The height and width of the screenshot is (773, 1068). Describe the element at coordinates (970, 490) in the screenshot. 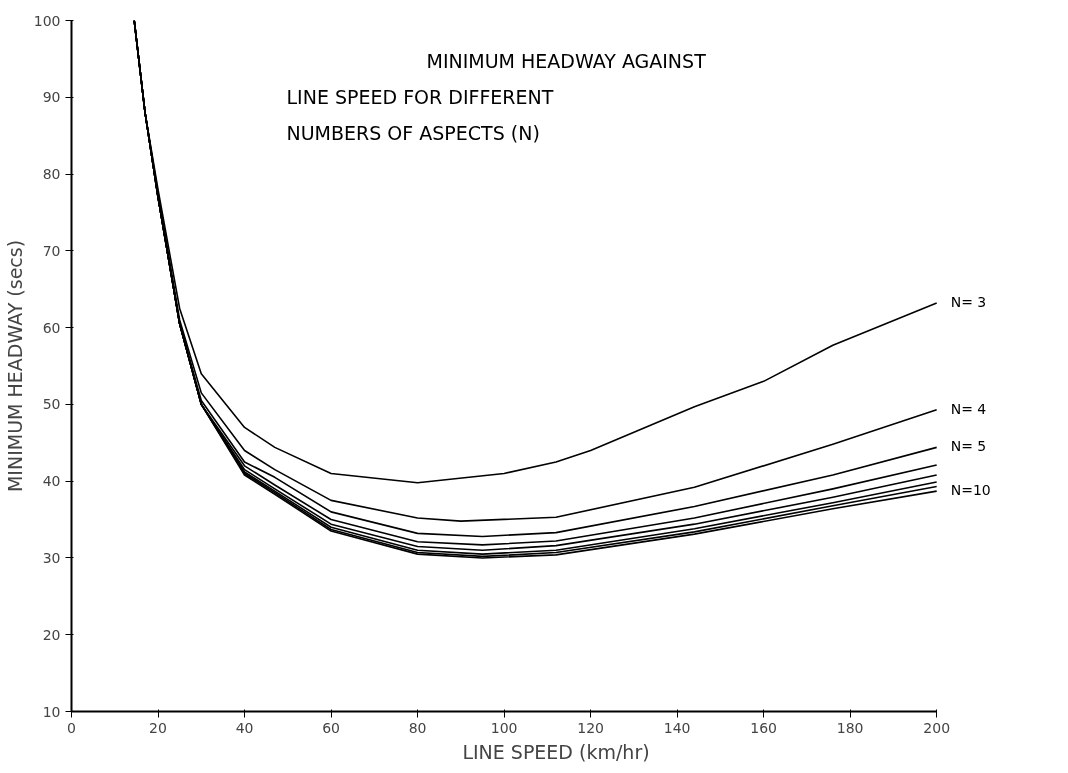

I see `series-label: N=10` at that location.